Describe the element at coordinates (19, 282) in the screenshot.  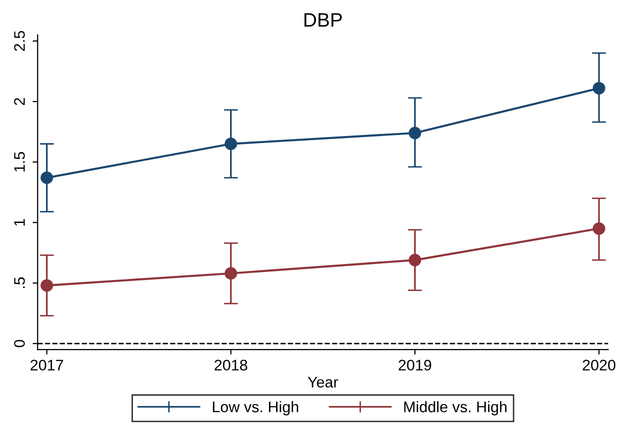
I see `y-tick-label: .5` at that location.